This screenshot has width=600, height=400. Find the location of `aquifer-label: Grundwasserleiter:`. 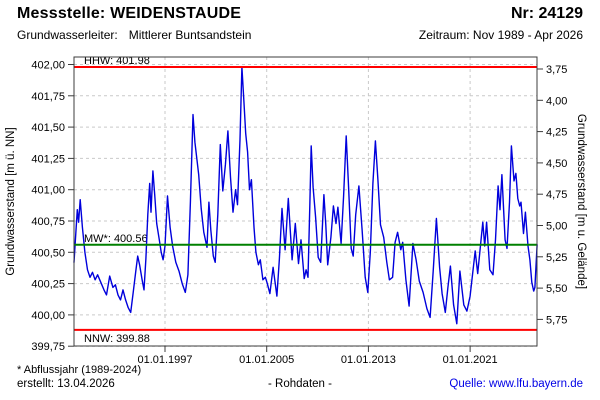

aquifer-label: Grundwasserleiter: is located at coordinates (67, 35).